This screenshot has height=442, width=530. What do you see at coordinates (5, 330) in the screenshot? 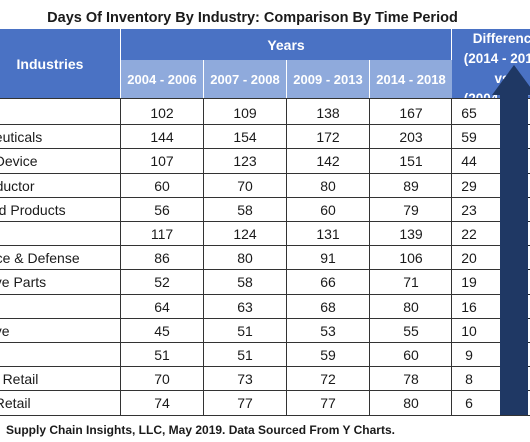
I see `industry-cell: otive` at bounding box center [5, 330].